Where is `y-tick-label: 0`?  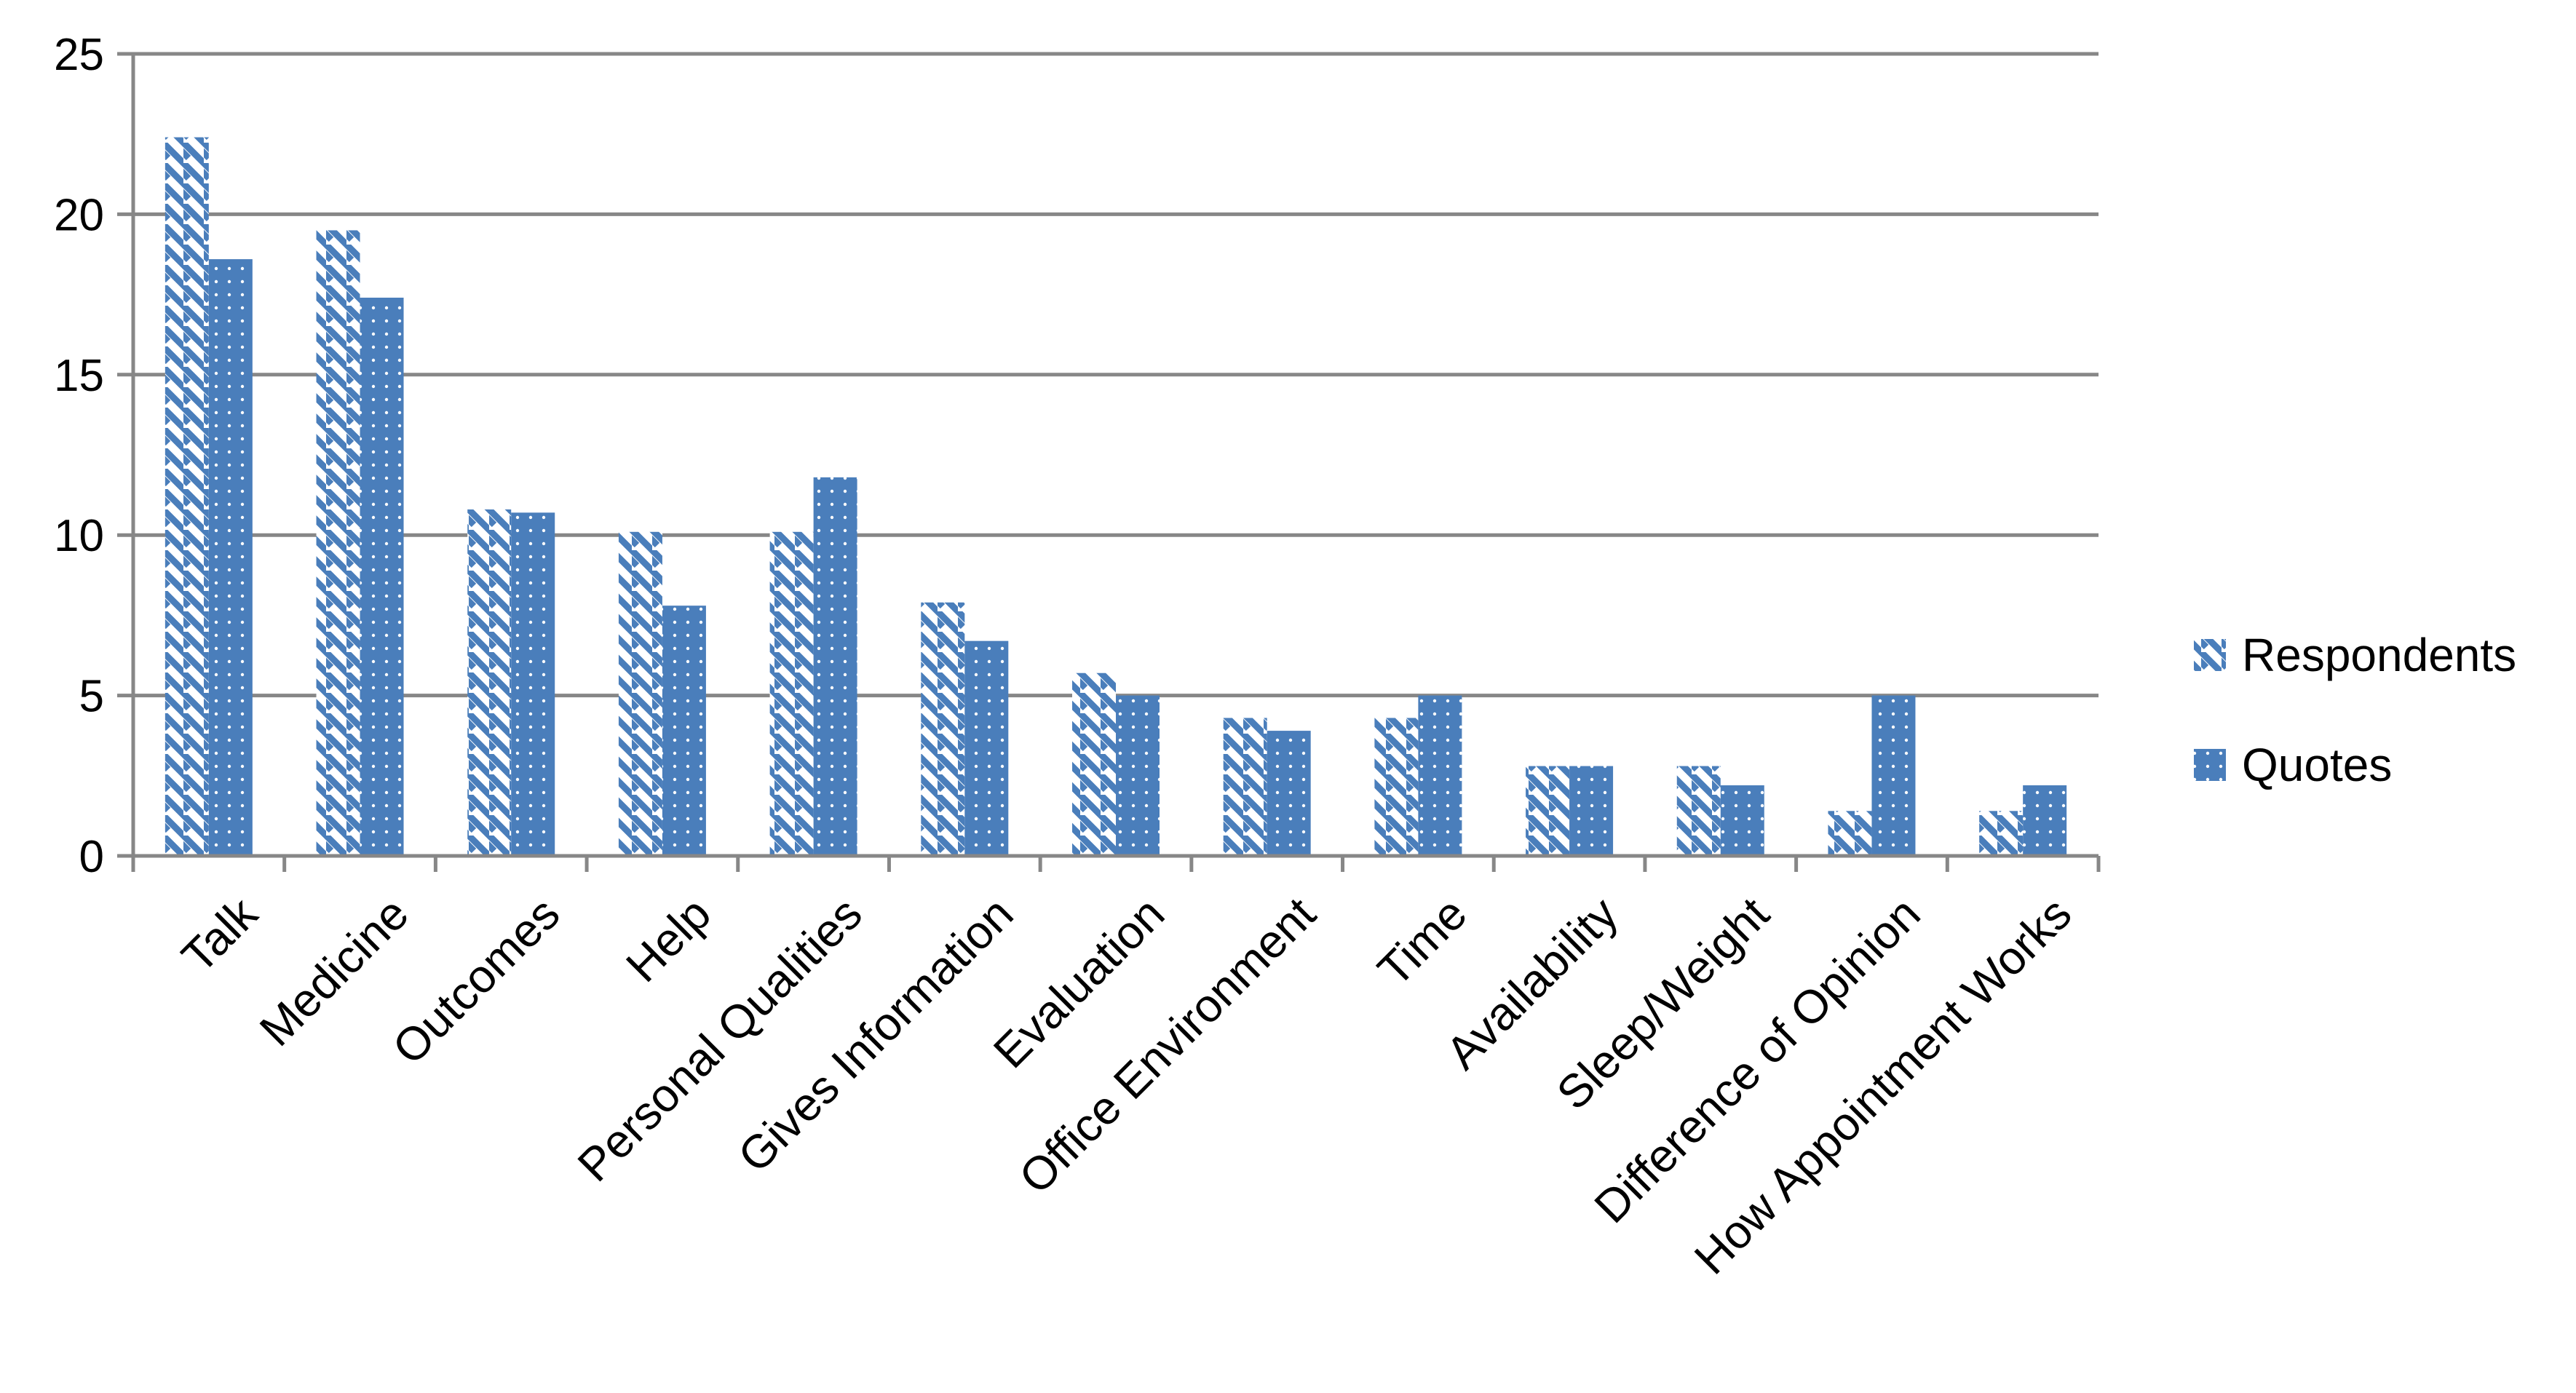 y-tick-label: 0 is located at coordinates (91, 857).